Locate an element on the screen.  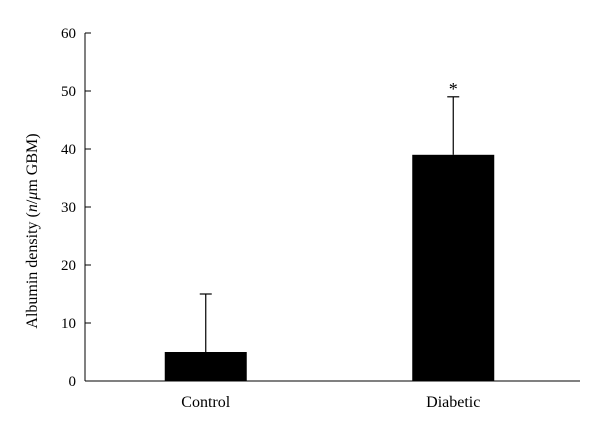
bar-control is located at coordinates (205, 366).